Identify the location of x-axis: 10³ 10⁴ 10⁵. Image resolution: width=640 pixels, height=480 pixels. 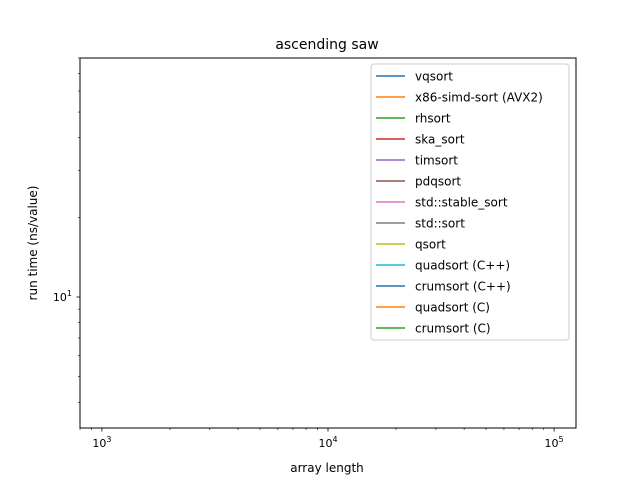
(321, 439).